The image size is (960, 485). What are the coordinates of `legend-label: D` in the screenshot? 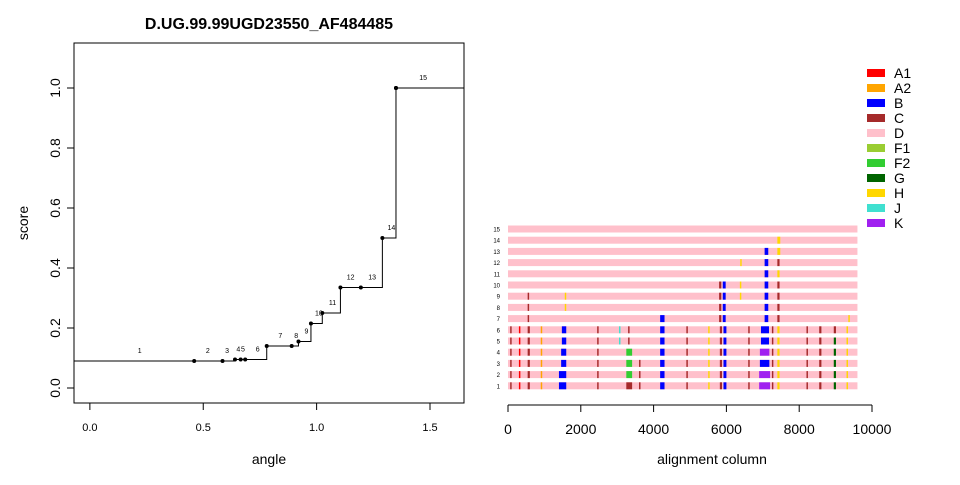 It's located at (899, 133).